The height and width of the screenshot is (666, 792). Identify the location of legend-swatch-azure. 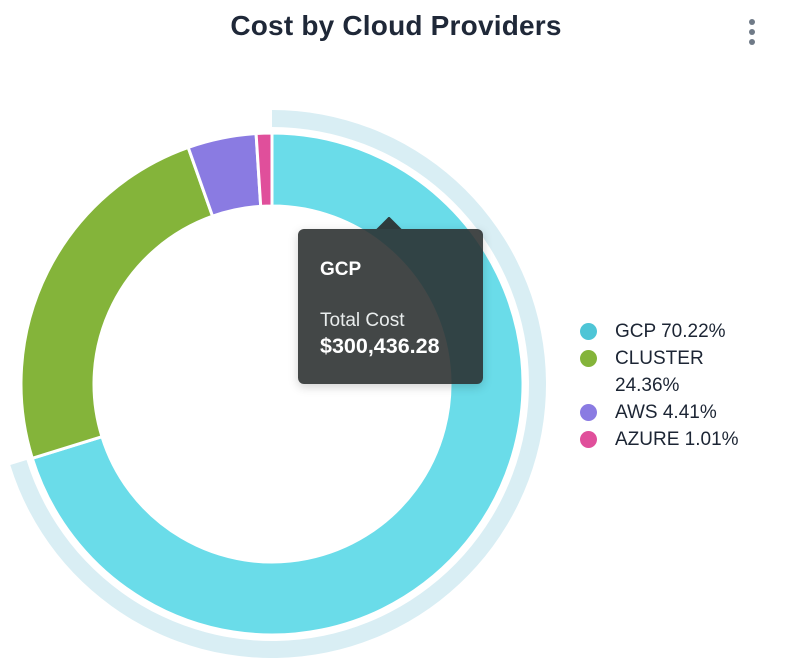
(588, 439).